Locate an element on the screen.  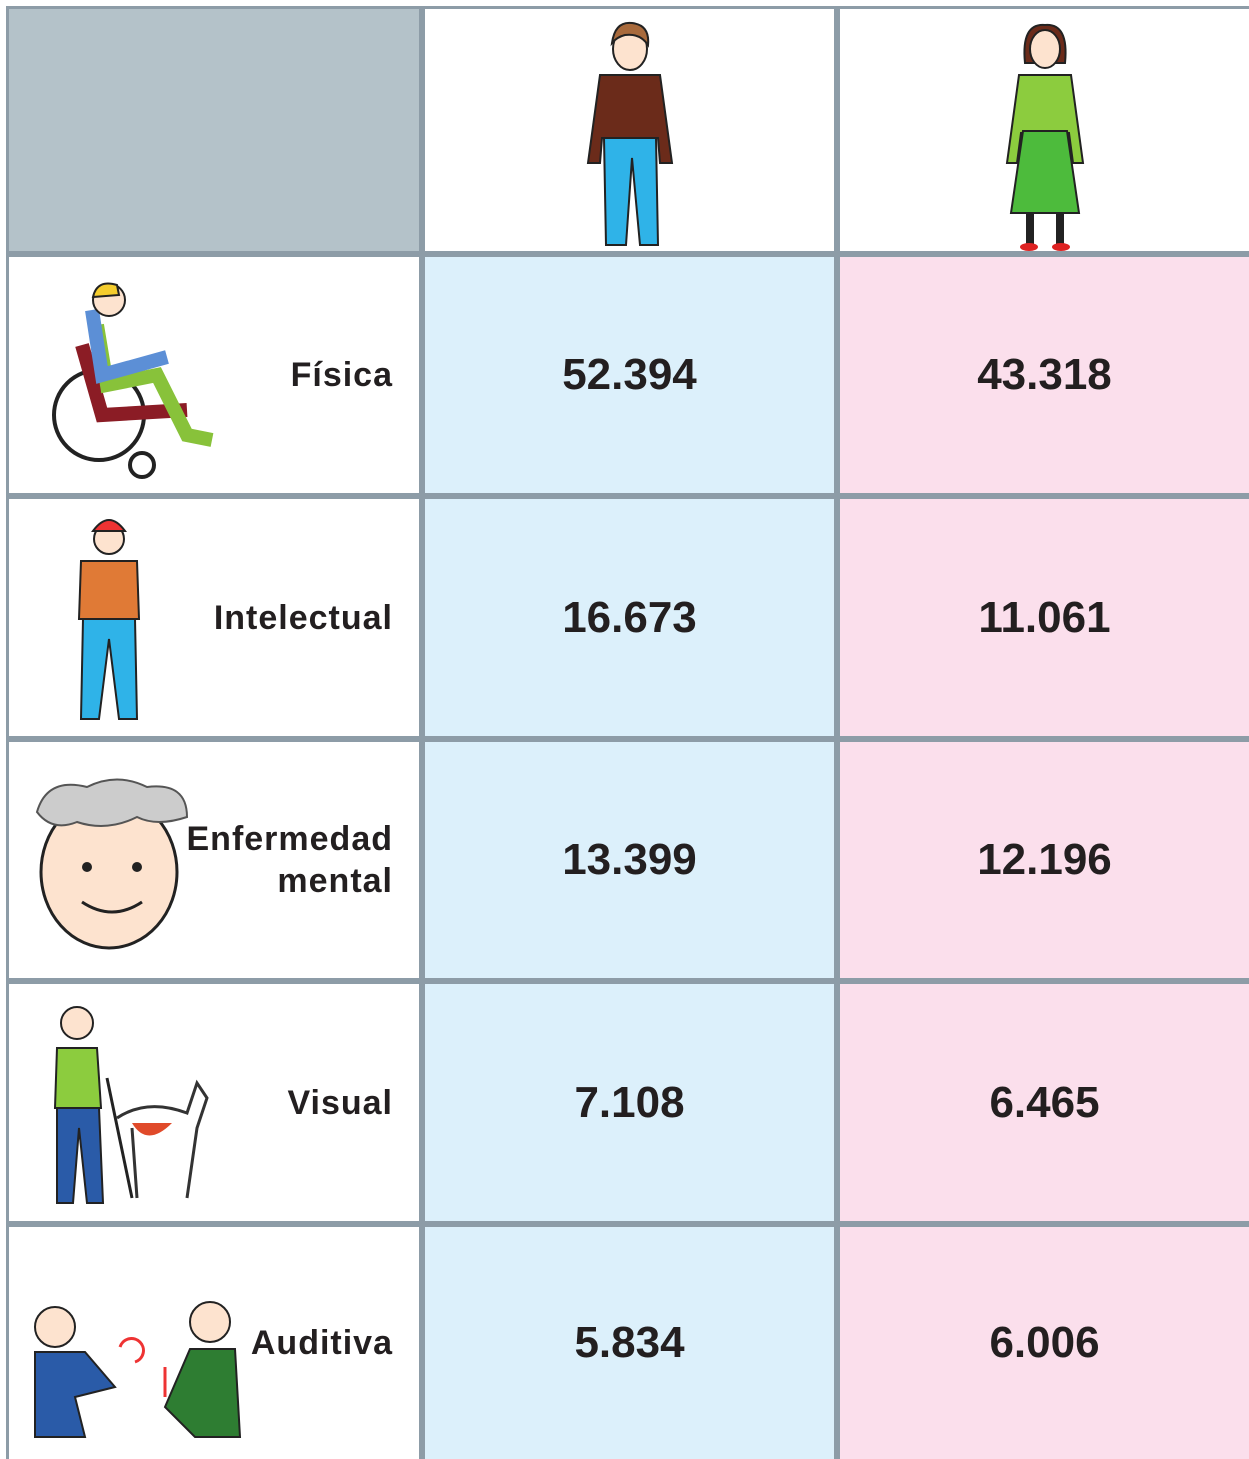
intellectual-icon is located at coordinates (109, 619).